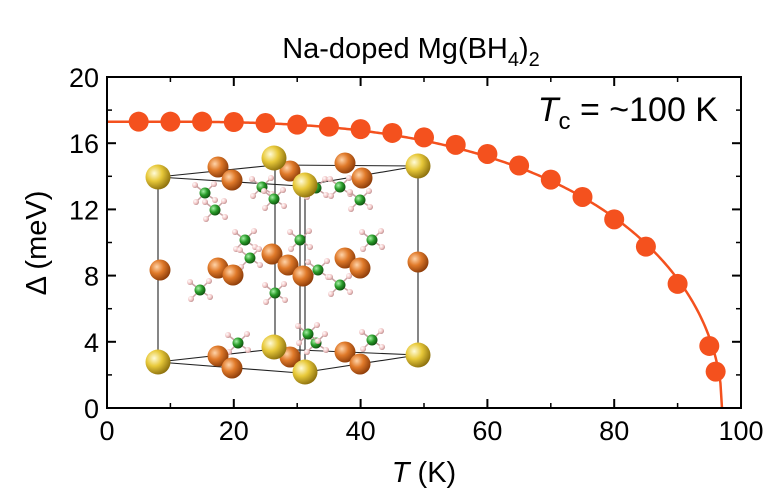 Image resolution: width=780 pixels, height=503 pixels. I want to click on x-axis-label: T (K), so click(424, 473).